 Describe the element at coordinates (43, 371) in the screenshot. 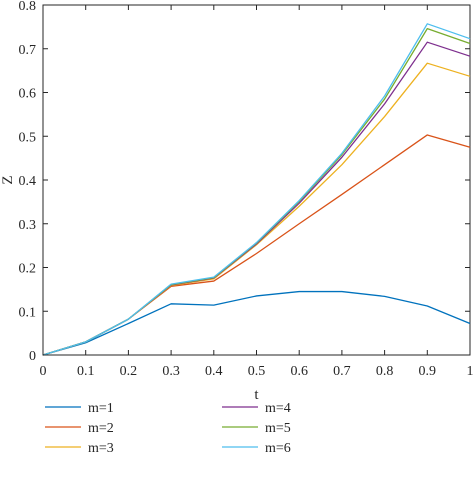

I see `x-tick-label: 0` at that location.